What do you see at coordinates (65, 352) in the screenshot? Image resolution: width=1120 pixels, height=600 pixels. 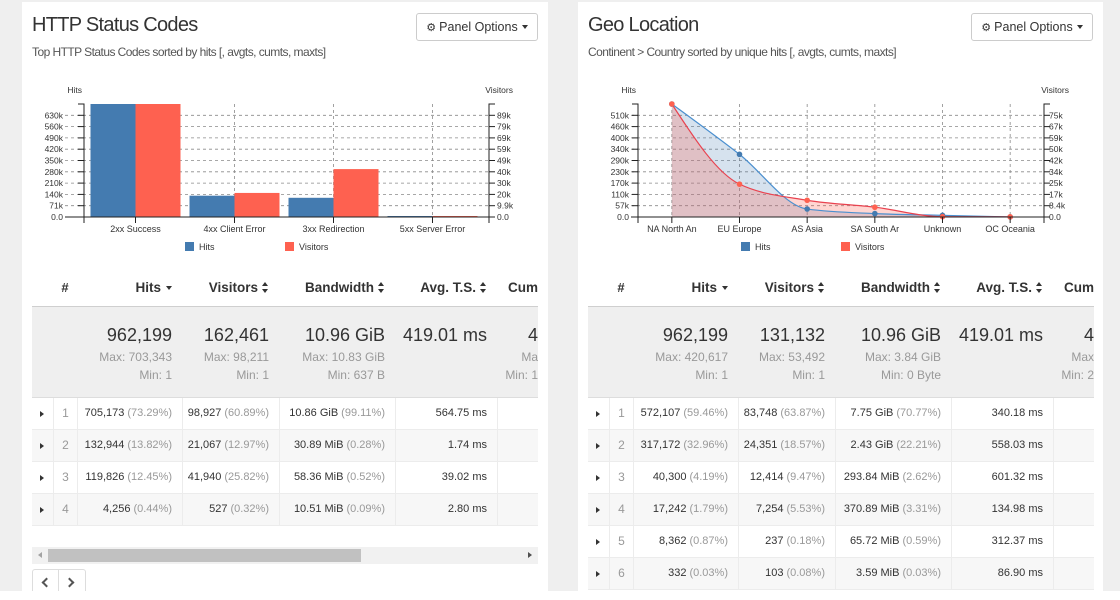 I see `summary-num` at bounding box center [65, 352].